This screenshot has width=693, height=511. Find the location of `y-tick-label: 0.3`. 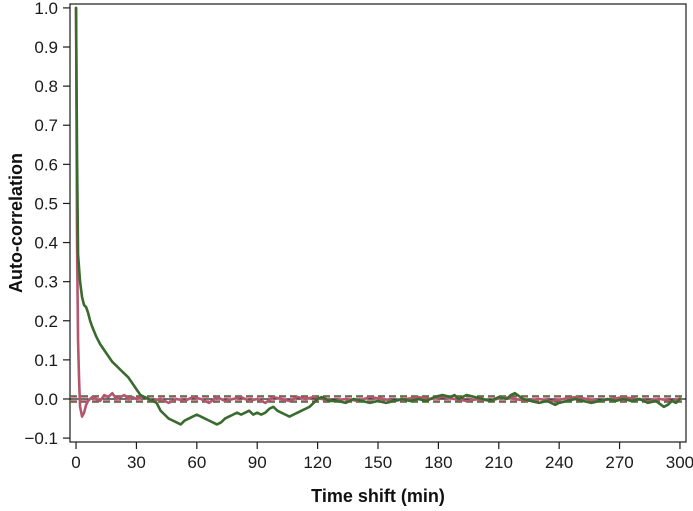

y-tick-label: 0.3 is located at coordinates (46, 282).